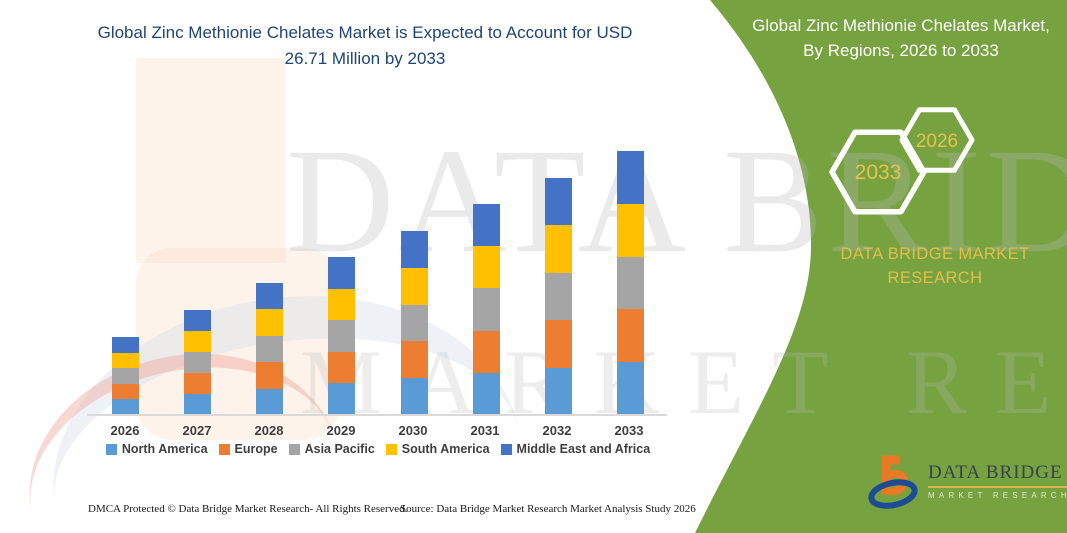 The width and height of the screenshot is (1067, 533). What do you see at coordinates (935, 266) in the screenshot?
I see `brand-text: DATA BRIDGE MARKET RESEARCH` at bounding box center [935, 266].